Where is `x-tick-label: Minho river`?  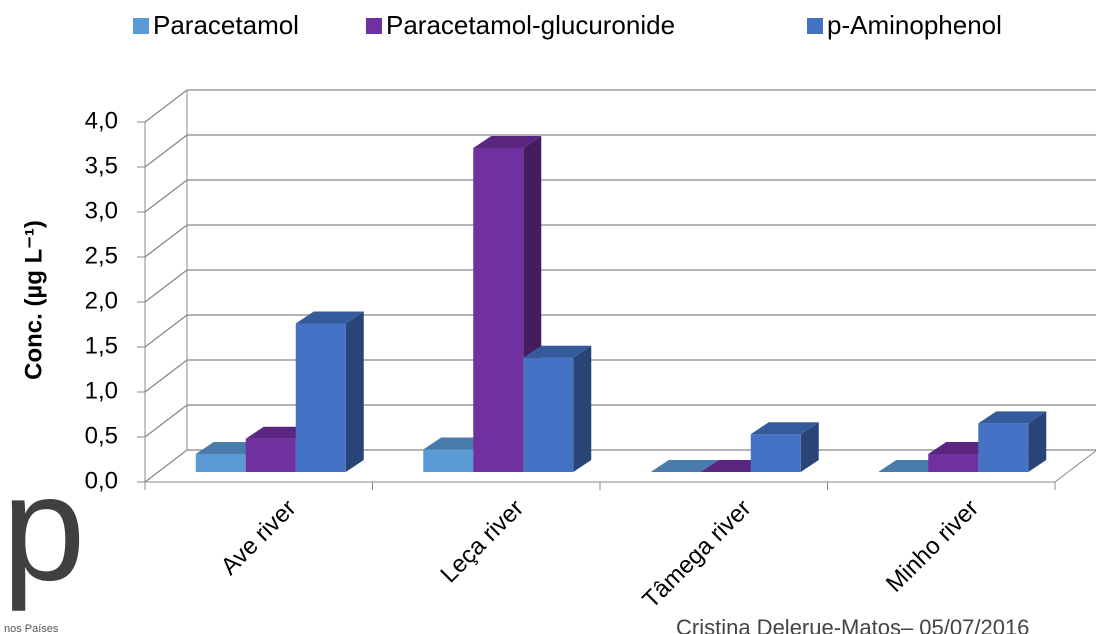 x-tick-label: Minho river is located at coordinates (932, 546).